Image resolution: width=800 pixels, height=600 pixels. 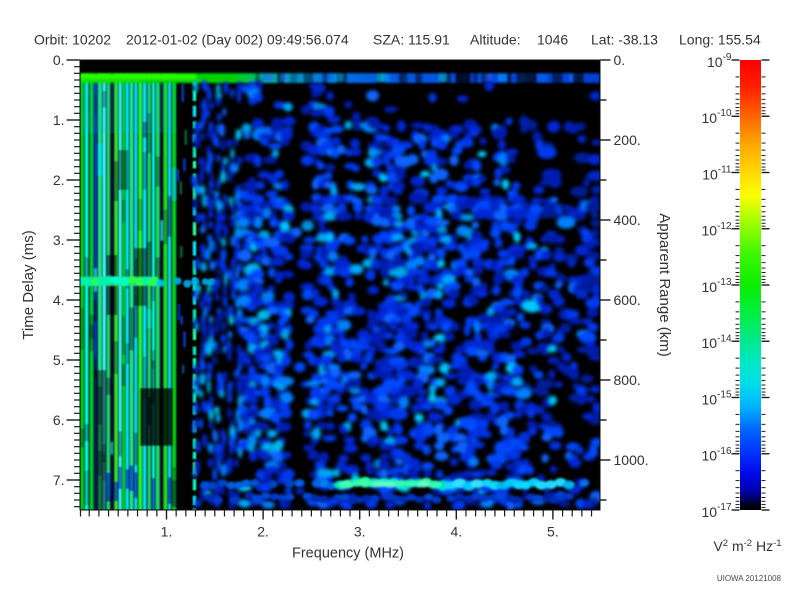 What do you see at coordinates (631, 460) in the screenshot?
I see `svg-text: 1000.` at bounding box center [631, 460].